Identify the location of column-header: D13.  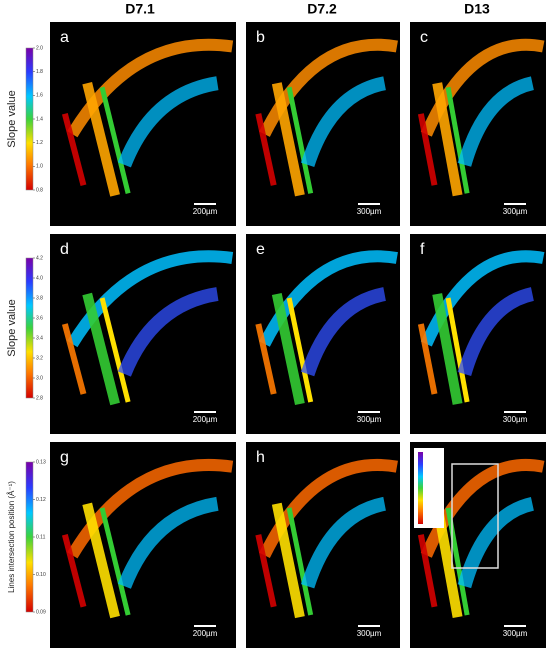
(477, 9).